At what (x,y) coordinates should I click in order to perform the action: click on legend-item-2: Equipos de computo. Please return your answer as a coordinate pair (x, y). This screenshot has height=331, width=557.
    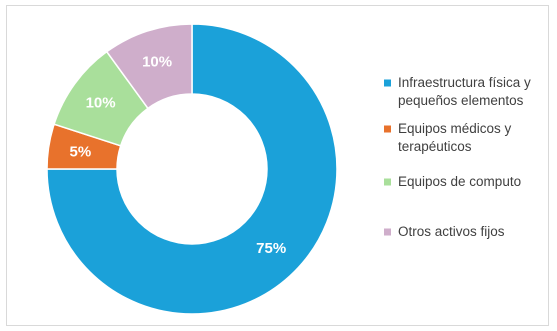
    Looking at the image, I should click on (452, 181).